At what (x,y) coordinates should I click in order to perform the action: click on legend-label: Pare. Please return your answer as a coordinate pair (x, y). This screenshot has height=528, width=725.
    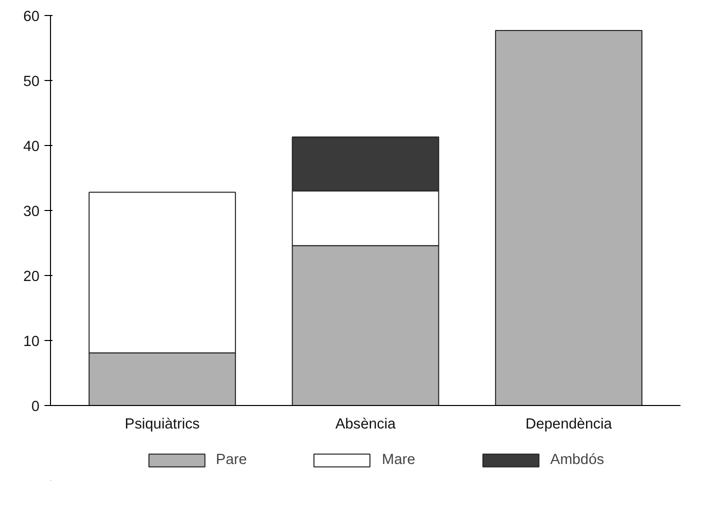
    Looking at the image, I should click on (231, 460).